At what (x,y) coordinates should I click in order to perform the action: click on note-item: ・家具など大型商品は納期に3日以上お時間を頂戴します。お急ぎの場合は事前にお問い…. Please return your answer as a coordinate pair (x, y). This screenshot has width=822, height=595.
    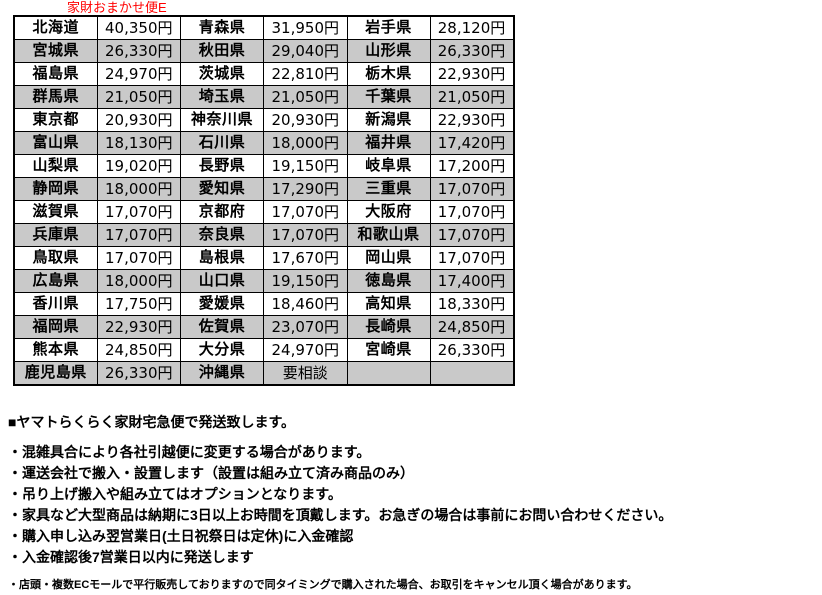
    Looking at the image, I should click on (340, 515).